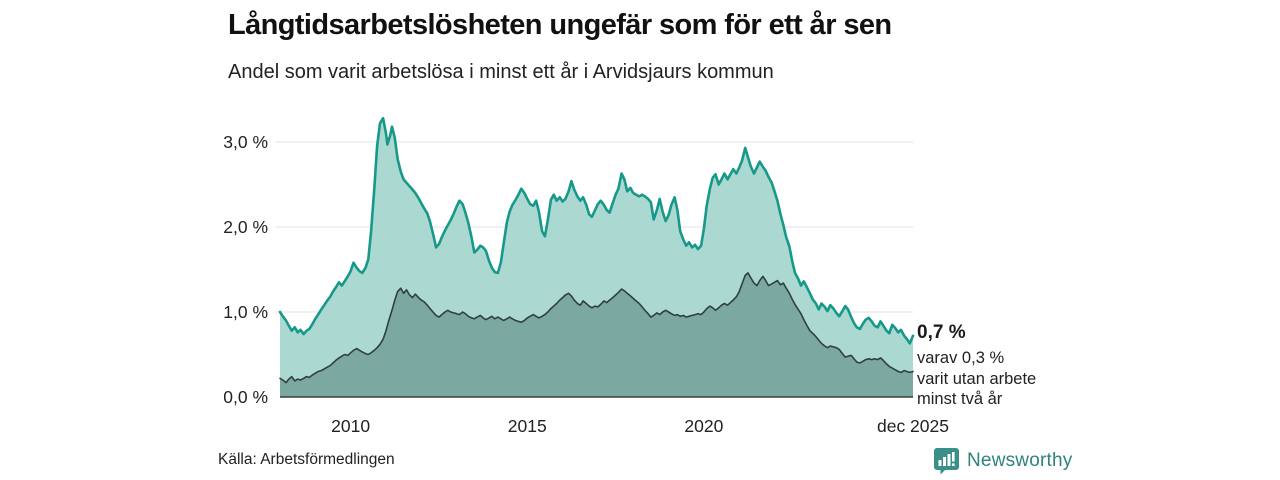 The height and width of the screenshot is (480, 1280). I want to click on y-tick-0,0 %: 0,0 %, so click(245, 397).